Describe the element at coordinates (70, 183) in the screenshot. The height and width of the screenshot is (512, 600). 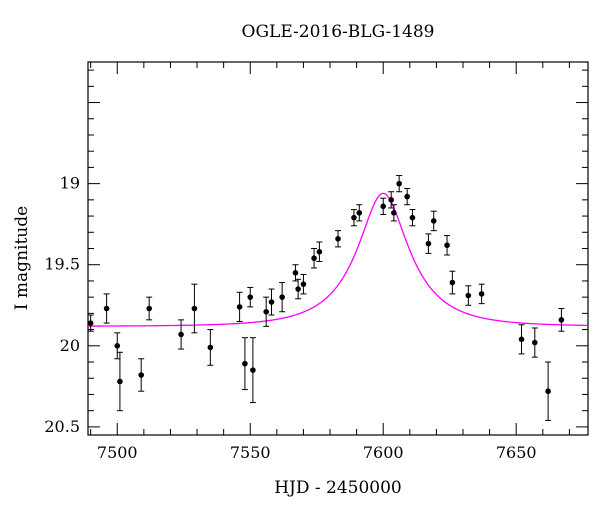
I see `y-tick-label: 19` at that location.